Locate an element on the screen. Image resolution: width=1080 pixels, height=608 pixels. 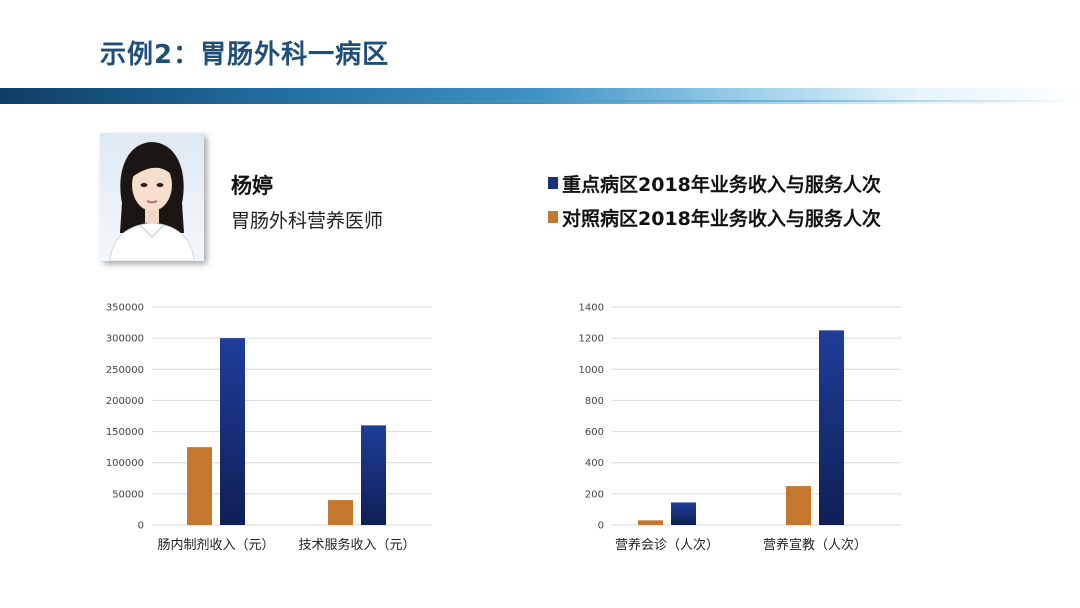
y-tick-label: 150000 is located at coordinates (125, 432).